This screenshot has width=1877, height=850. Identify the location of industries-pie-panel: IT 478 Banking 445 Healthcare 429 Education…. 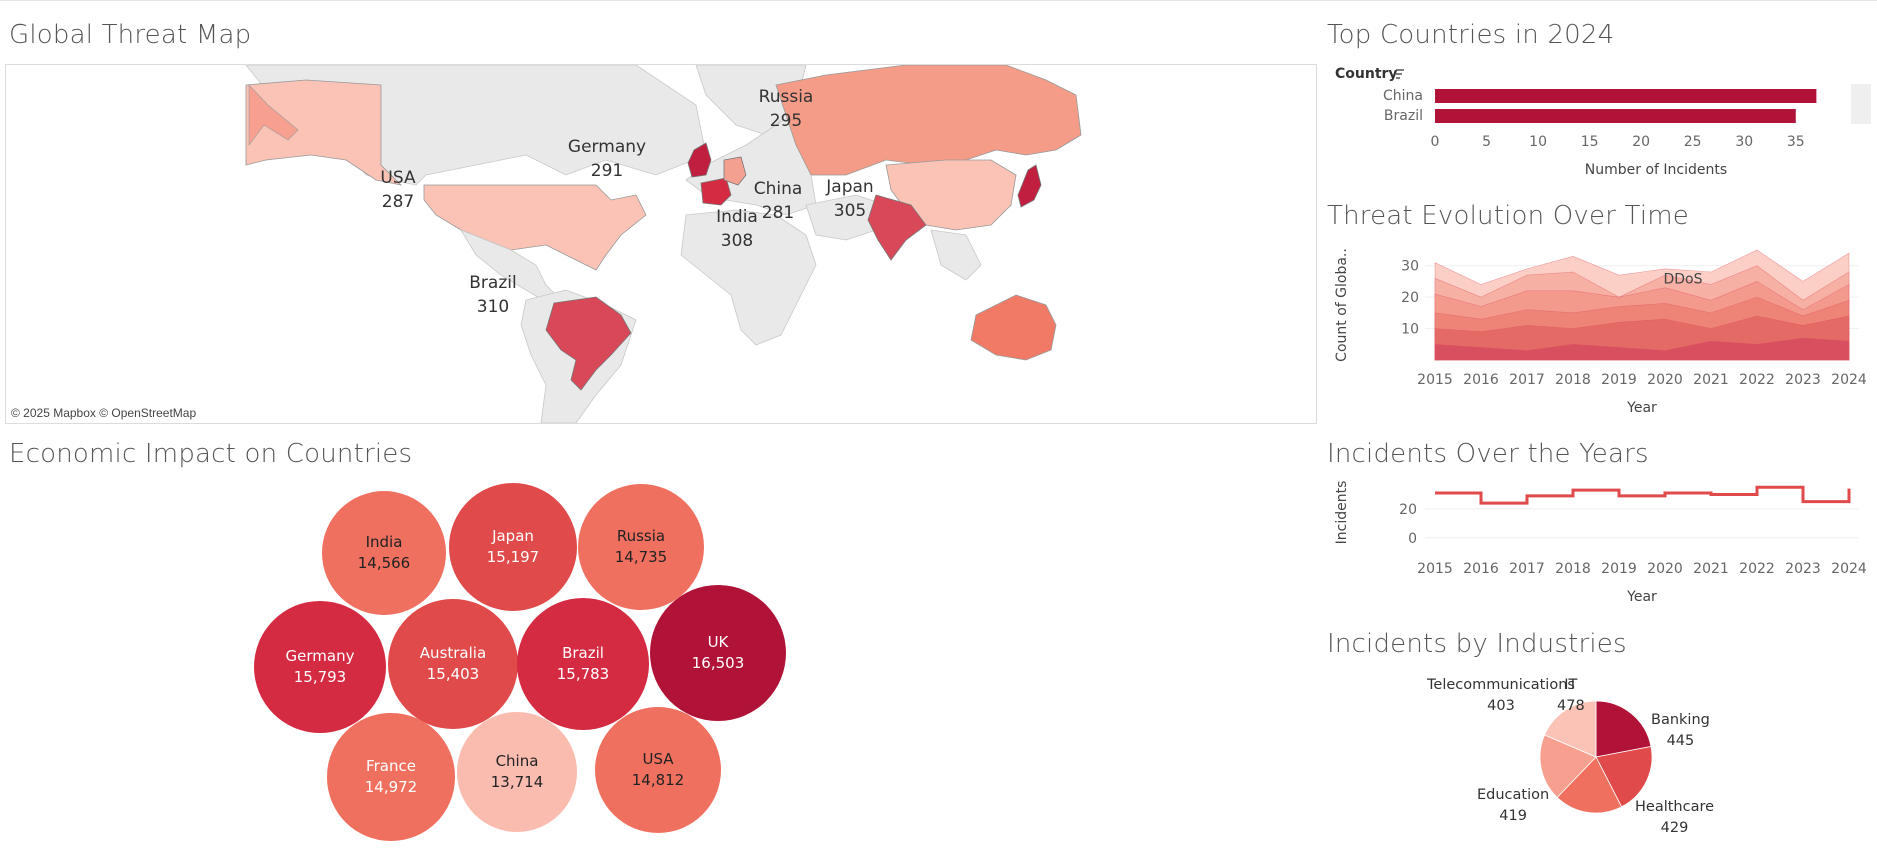
(1600, 757).